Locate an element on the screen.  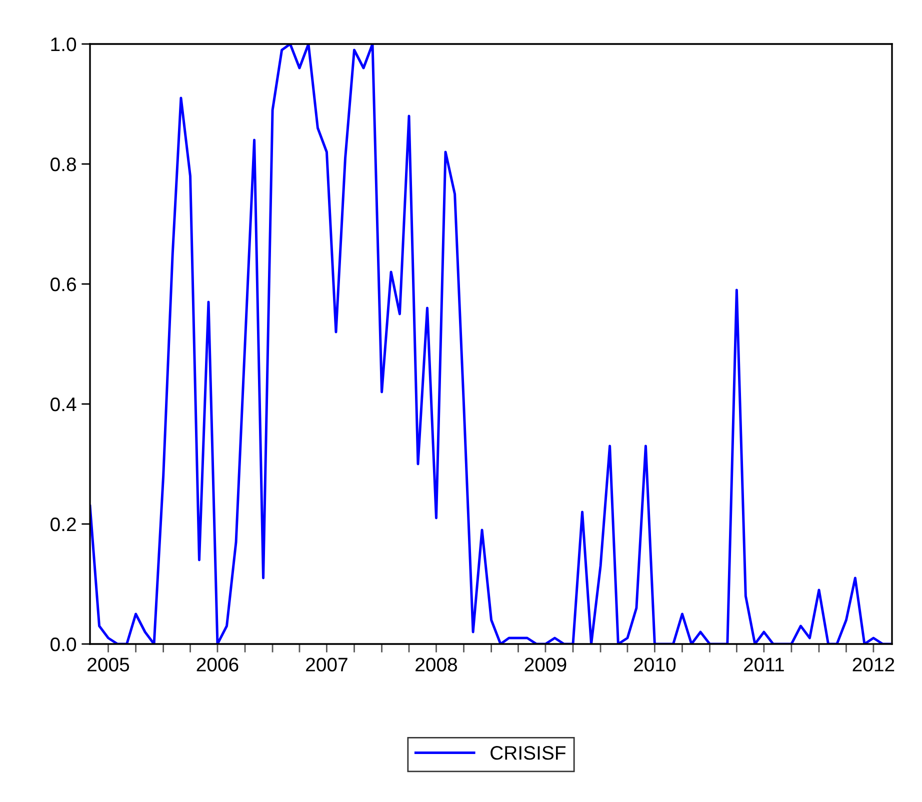
x-tick-label: 2010 is located at coordinates (655, 665).